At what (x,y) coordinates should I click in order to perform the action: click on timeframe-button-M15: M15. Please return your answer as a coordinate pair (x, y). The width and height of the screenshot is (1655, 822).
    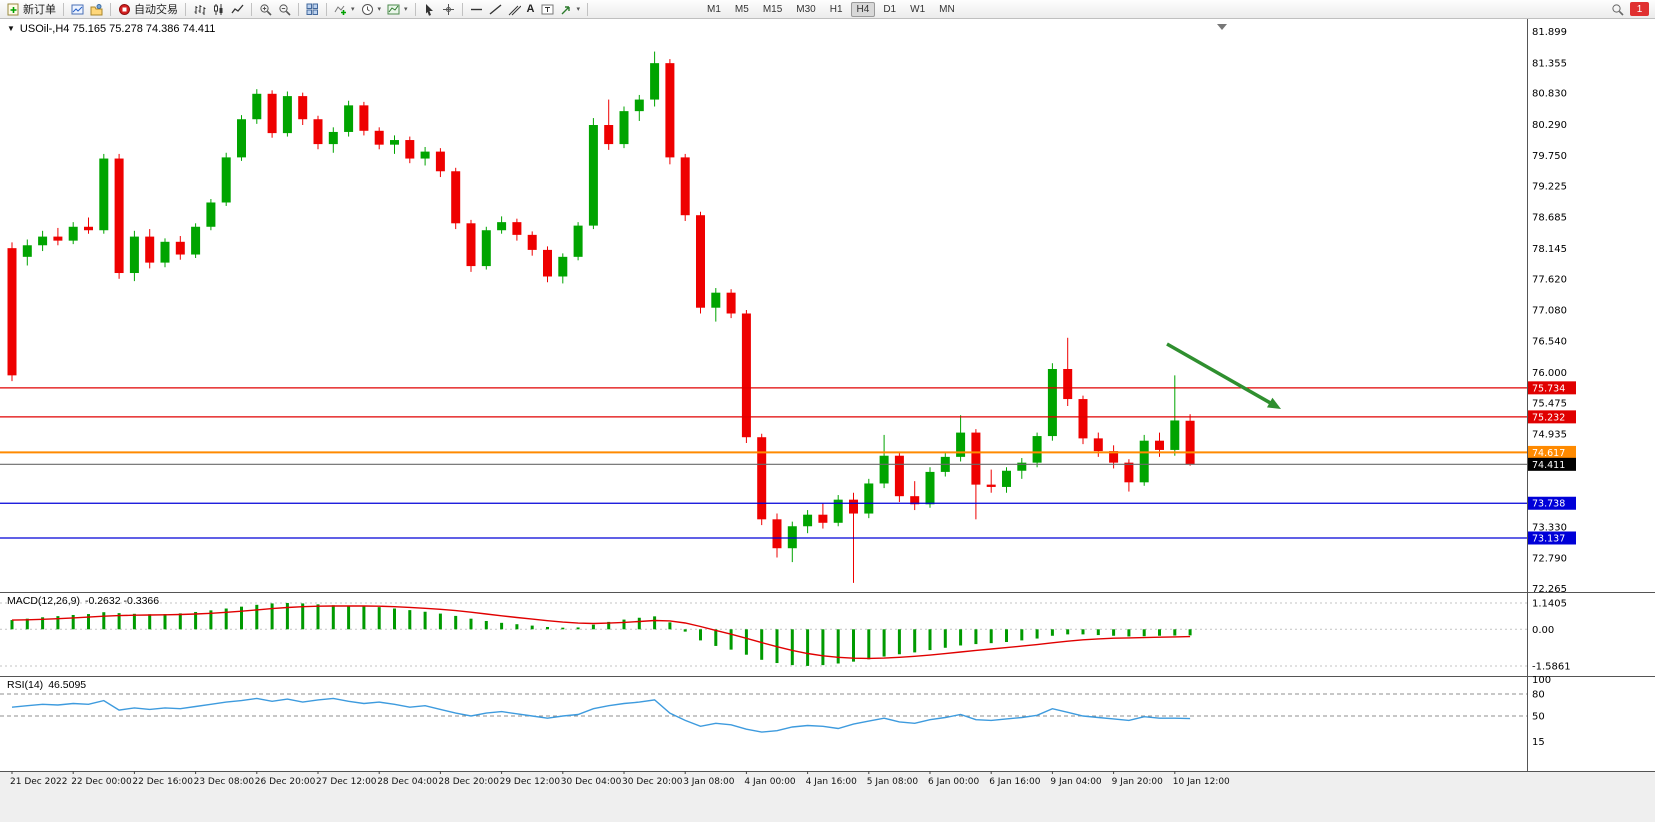
    Looking at the image, I should click on (772, 9).